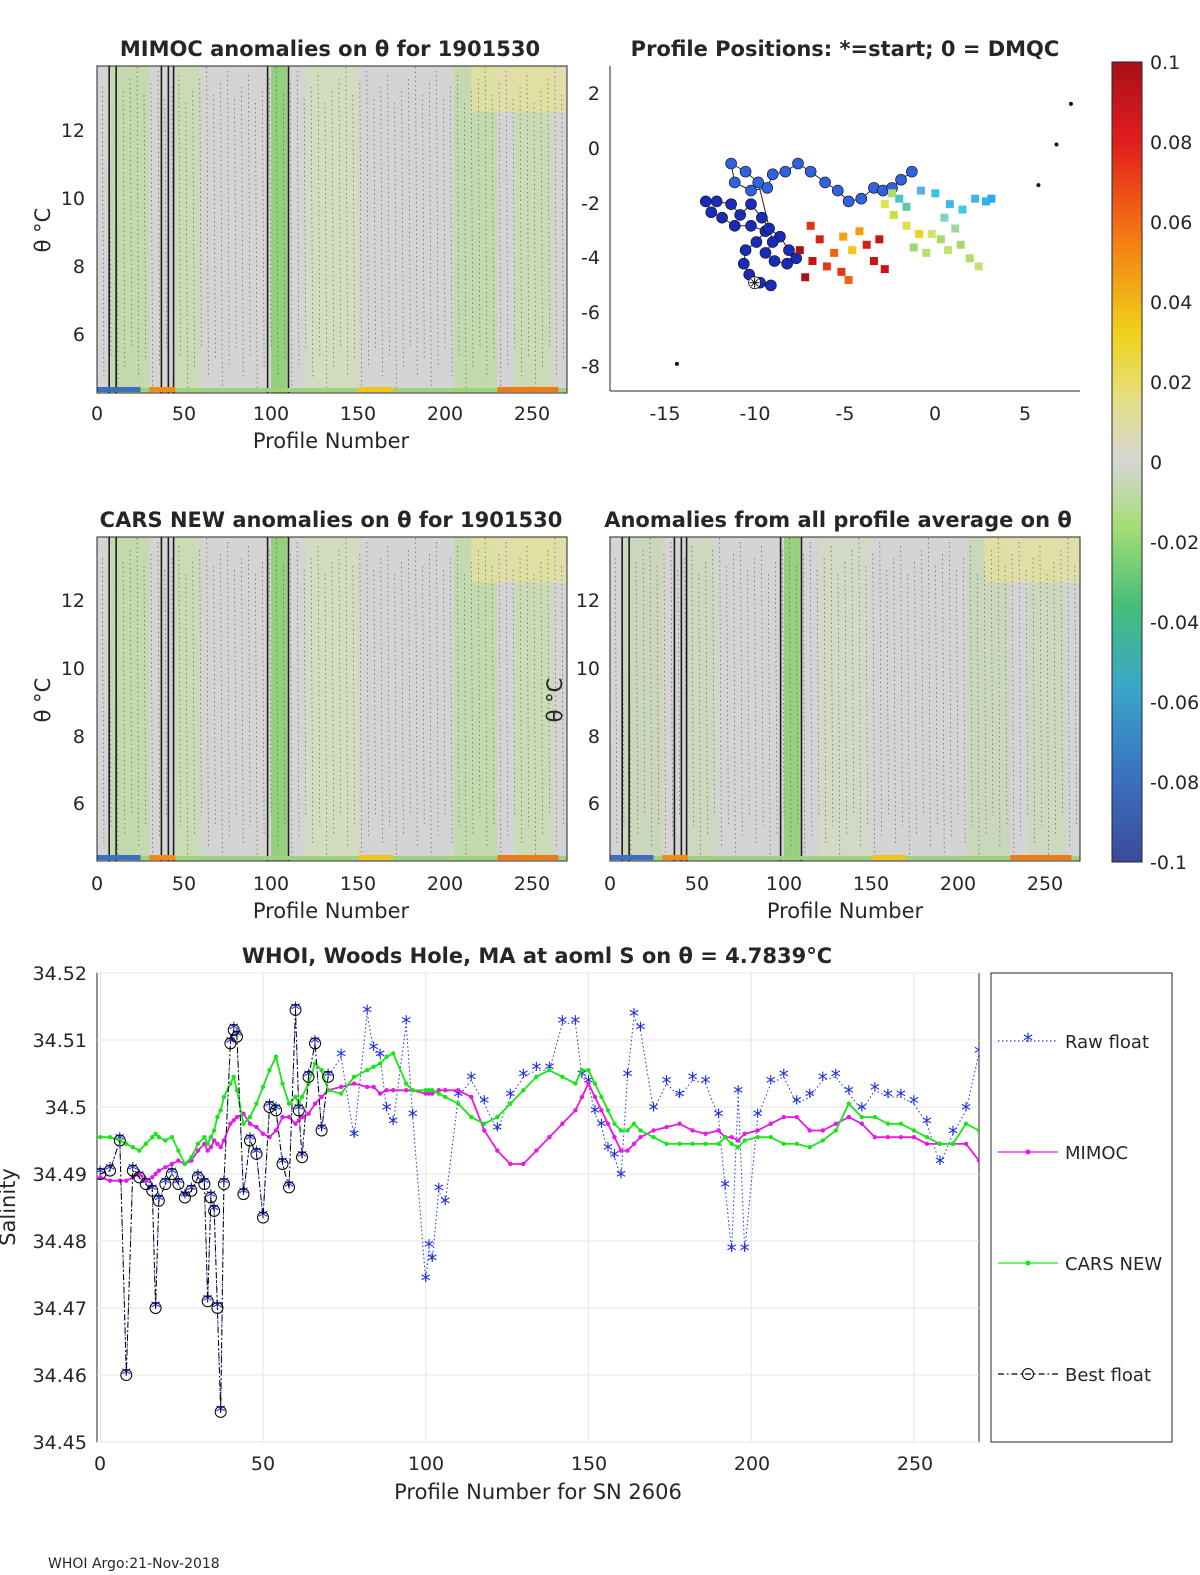 This screenshot has width=1200, height=1575. What do you see at coordinates (73, 601) in the screenshot?
I see `y-tick: 12` at bounding box center [73, 601].